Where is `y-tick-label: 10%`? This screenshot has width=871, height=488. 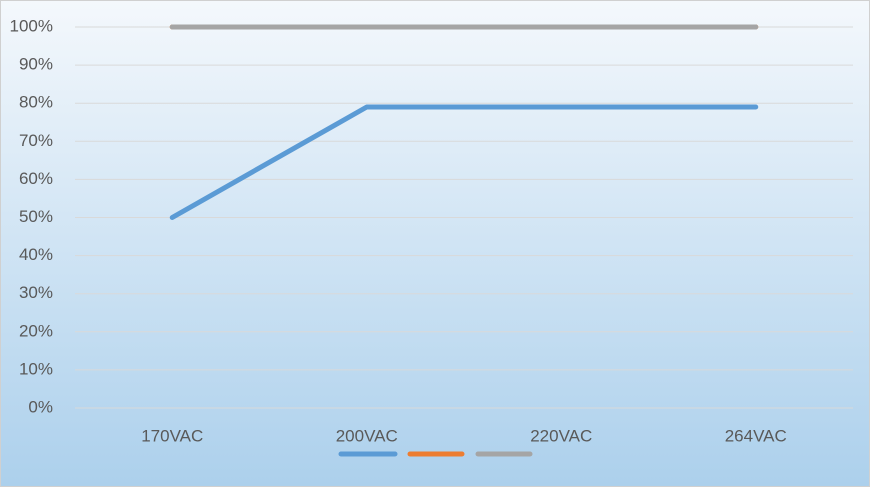
y-tick-label: 10% is located at coordinates (36, 368).